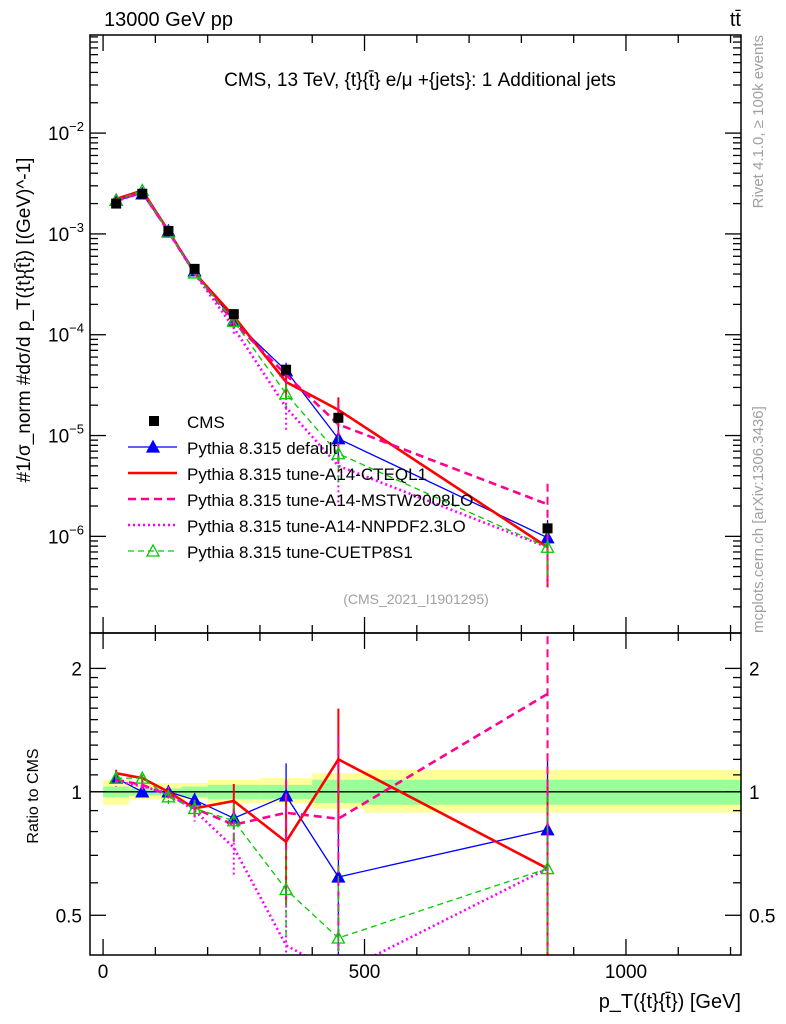 This screenshot has width=786, height=1024. I want to click on legend-marker-cms, so click(154, 421).